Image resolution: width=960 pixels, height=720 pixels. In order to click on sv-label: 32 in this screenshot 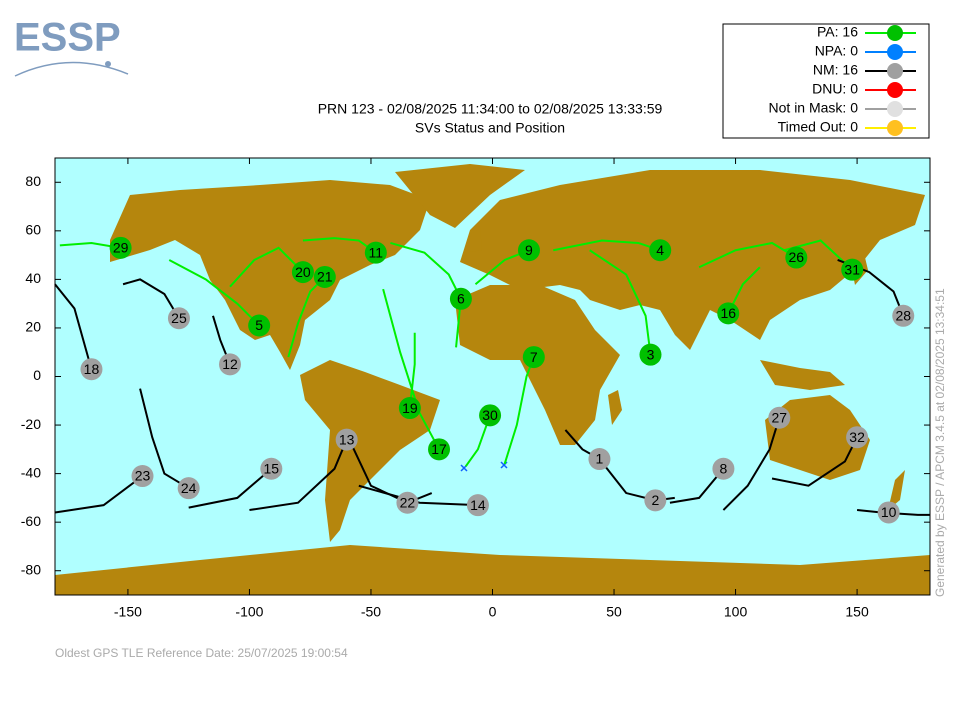, I will do `click(857, 437)`.